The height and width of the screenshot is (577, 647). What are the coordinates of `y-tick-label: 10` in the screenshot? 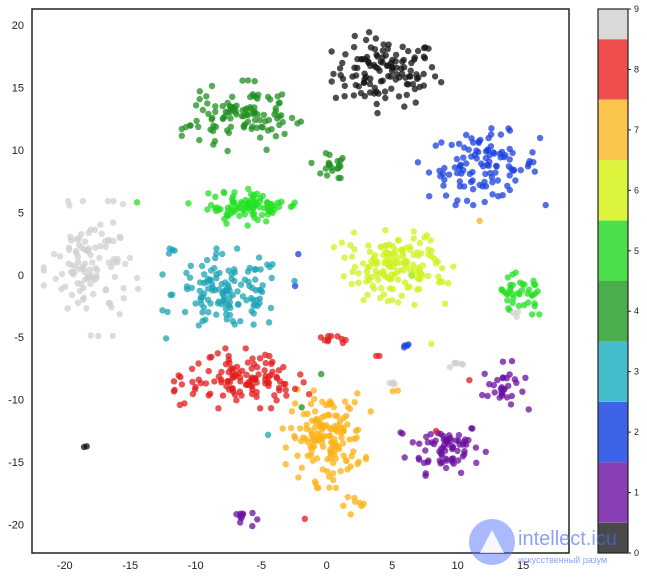 It's located at (18, 151).